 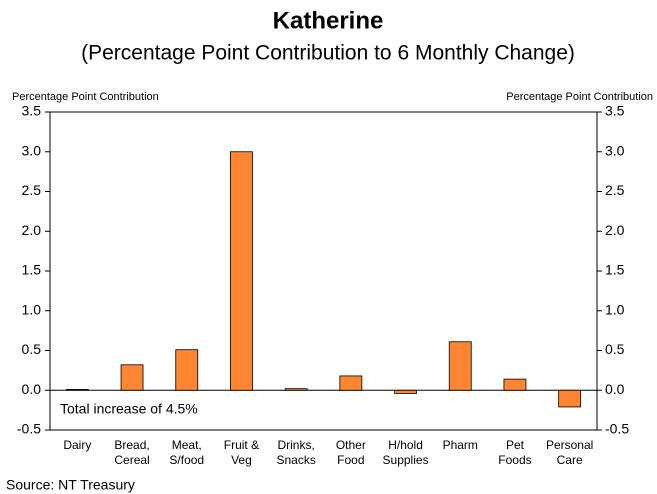 What do you see at coordinates (32, 389) in the screenshot?
I see `y-tick-label: 0.0` at bounding box center [32, 389].